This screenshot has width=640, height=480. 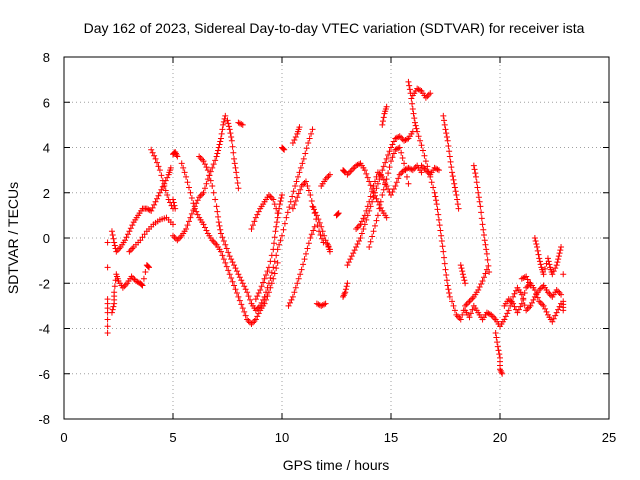 I want to click on y-axis-label: SDTVAR / TECUs, so click(x=13, y=238).